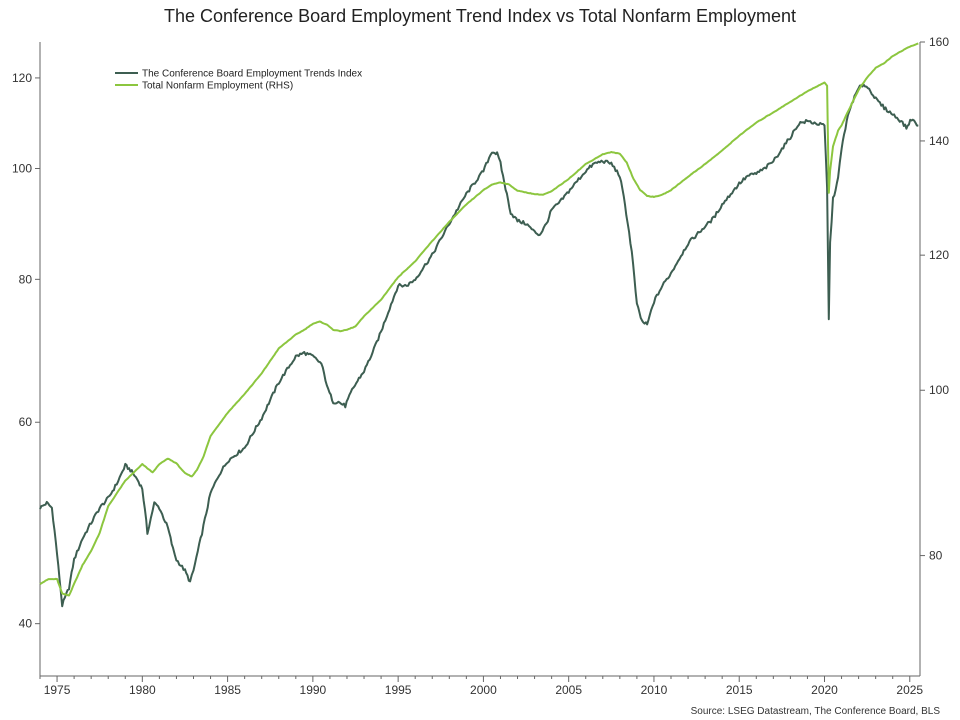 The width and height of the screenshot is (960, 720). What do you see at coordinates (217, 86) in the screenshot?
I see `legend-label: Total Nonfarm Employment (RHS)` at bounding box center [217, 86].